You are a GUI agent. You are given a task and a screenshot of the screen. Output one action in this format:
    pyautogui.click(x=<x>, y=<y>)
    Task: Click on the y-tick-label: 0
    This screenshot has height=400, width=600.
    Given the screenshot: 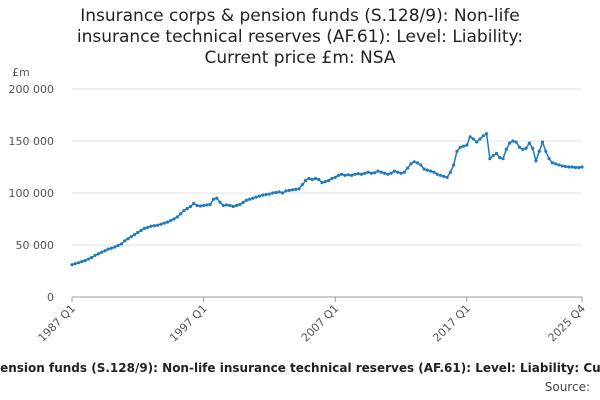 What is the action you would take?
    pyautogui.click(x=50, y=297)
    